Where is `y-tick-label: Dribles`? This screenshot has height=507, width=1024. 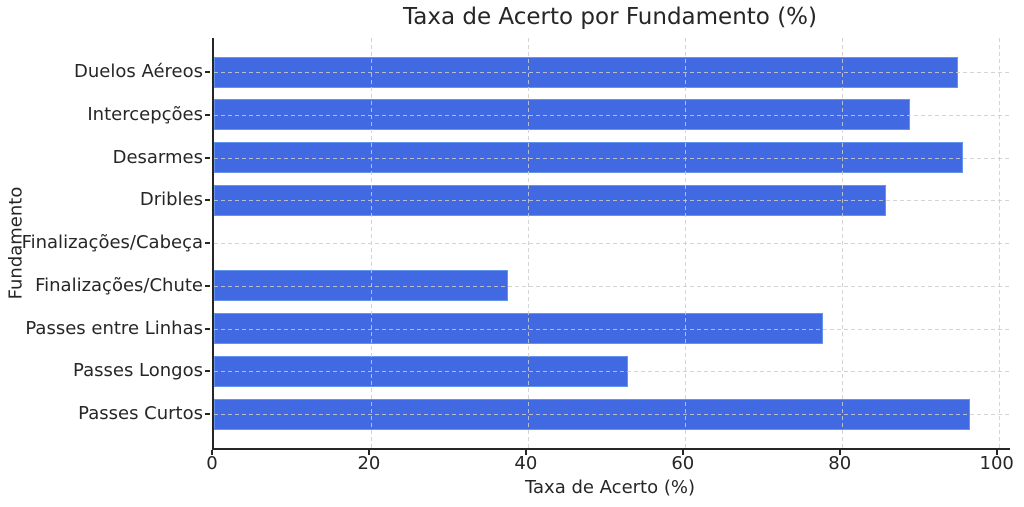 y-tick-label: Dribles is located at coordinates (171, 200).